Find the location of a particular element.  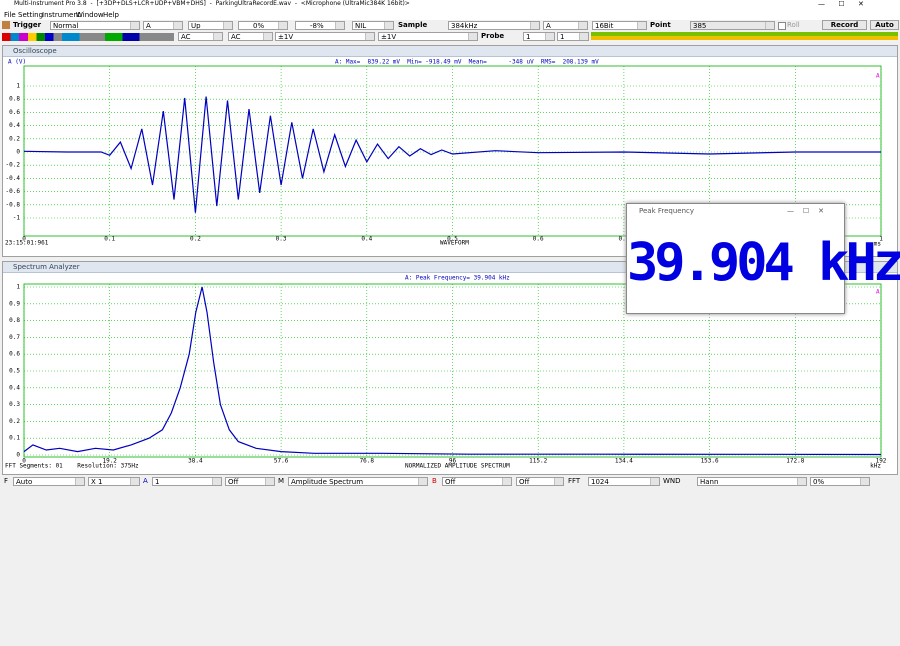

points: 385 is located at coordinates (732, 25).